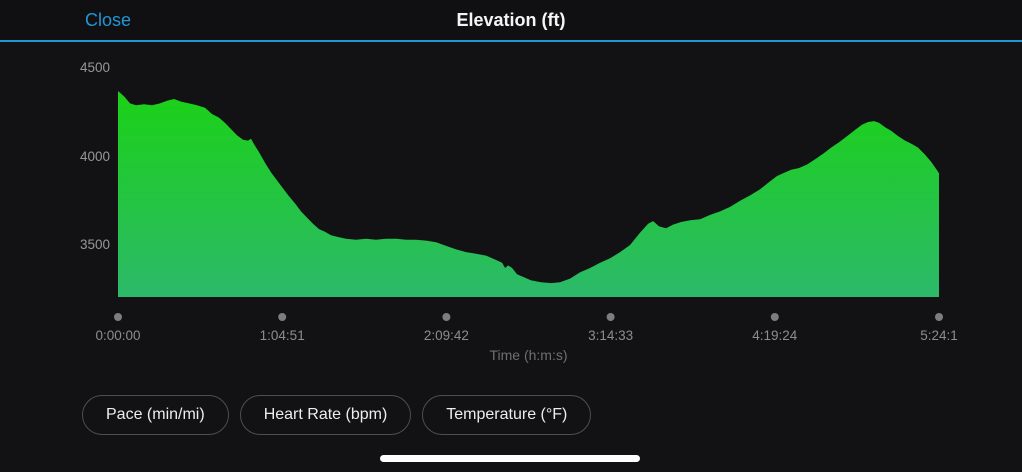 The width and height of the screenshot is (1022, 472). I want to click on x-axis-tick-label: 1:04:51, so click(282, 335).